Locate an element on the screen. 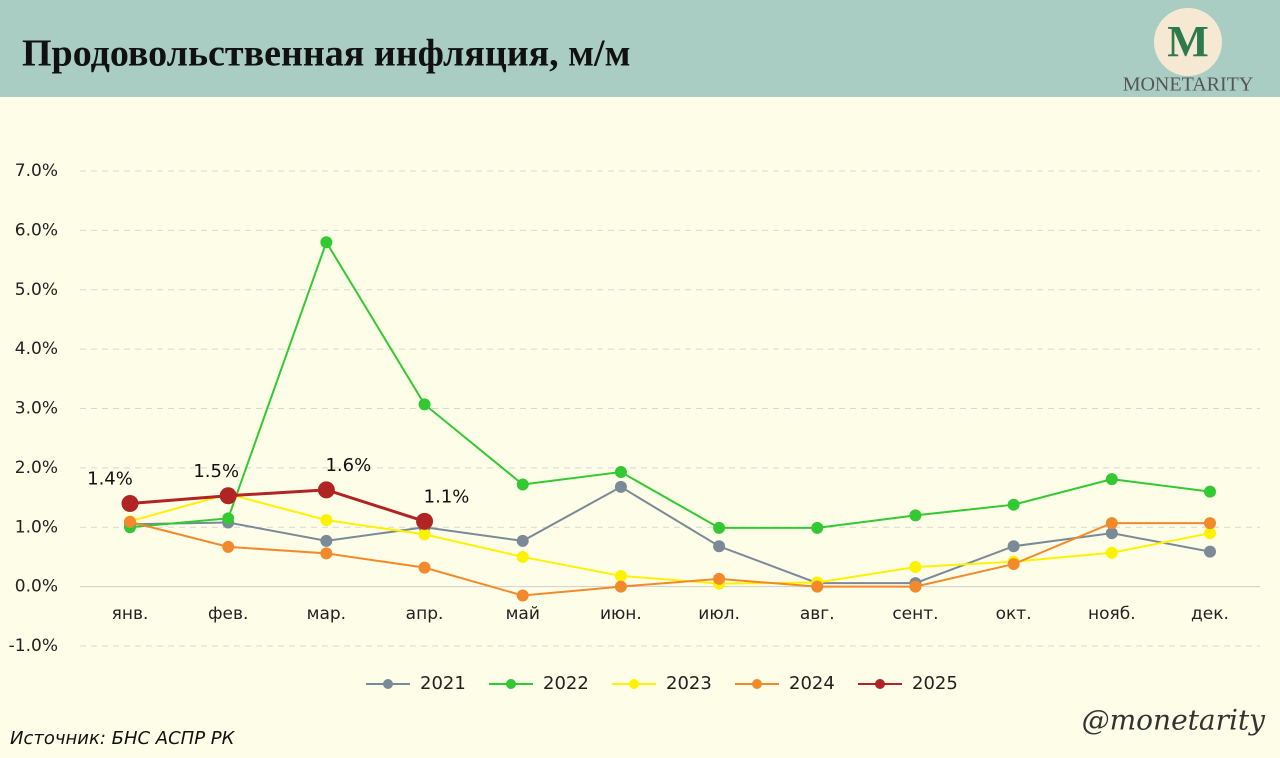 The width and height of the screenshot is (1280, 758). x-tick-label: июн. is located at coordinates (621, 614).